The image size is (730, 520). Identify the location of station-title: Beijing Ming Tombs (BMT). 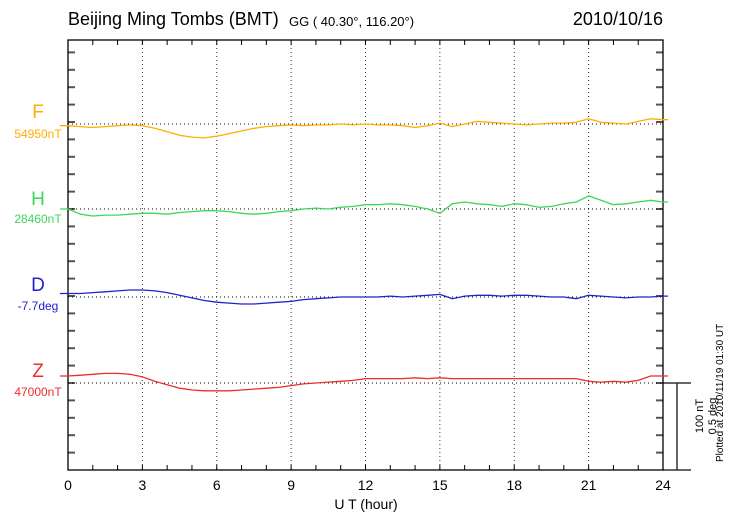
(173, 19).